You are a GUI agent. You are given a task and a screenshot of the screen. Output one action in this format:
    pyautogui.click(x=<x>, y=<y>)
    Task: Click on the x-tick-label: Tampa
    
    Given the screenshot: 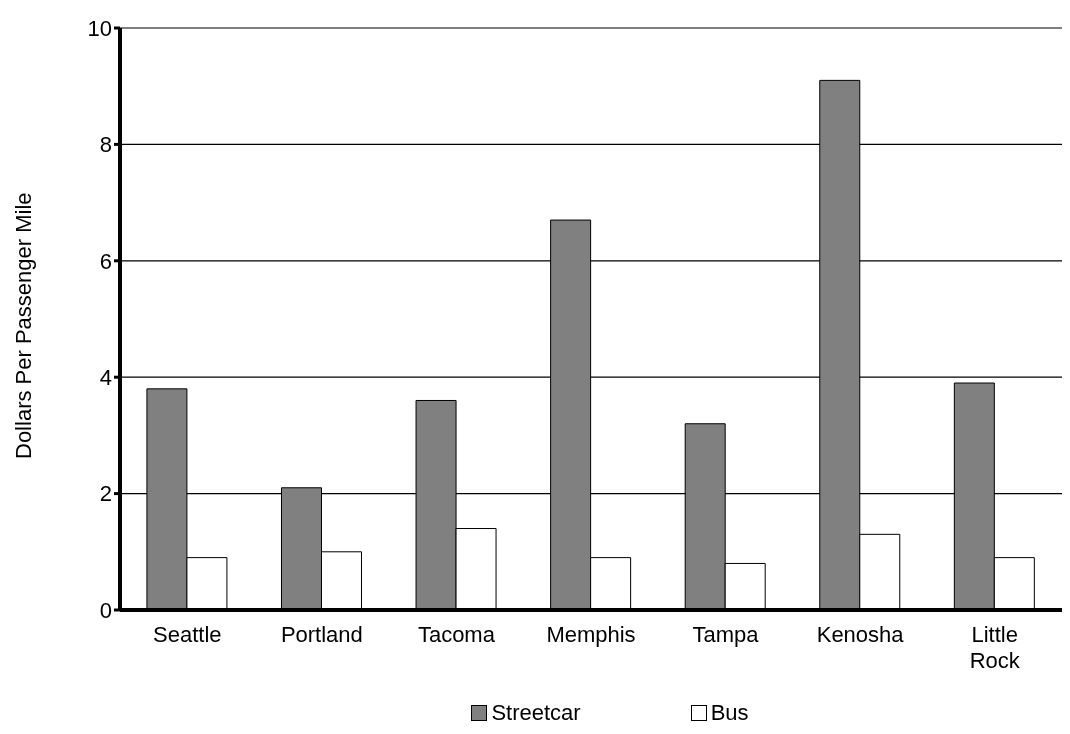 What is the action you would take?
    pyautogui.click(x=726, y=634)
    